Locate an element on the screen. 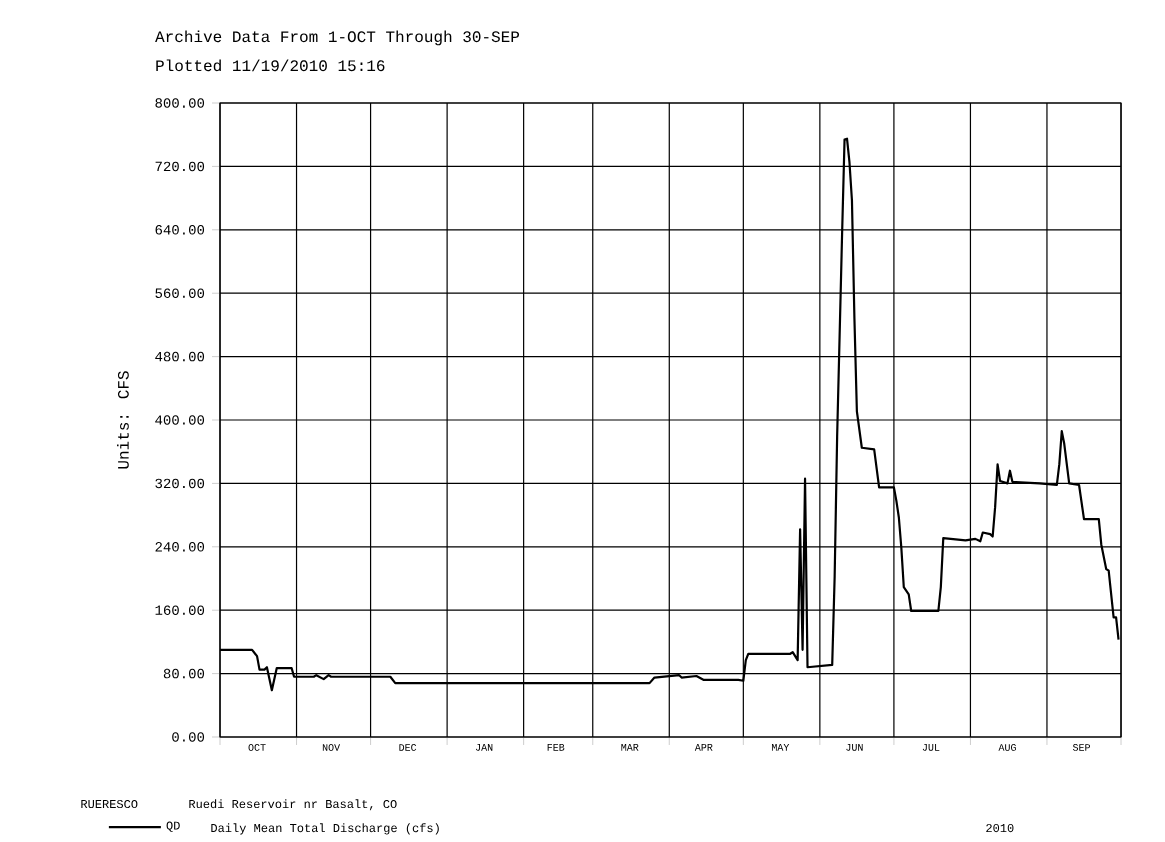 The height and width of the screenshot is (842, 1165). text: Daily Mean Total Discharge (cfs) is located at coordinates (325, 829).